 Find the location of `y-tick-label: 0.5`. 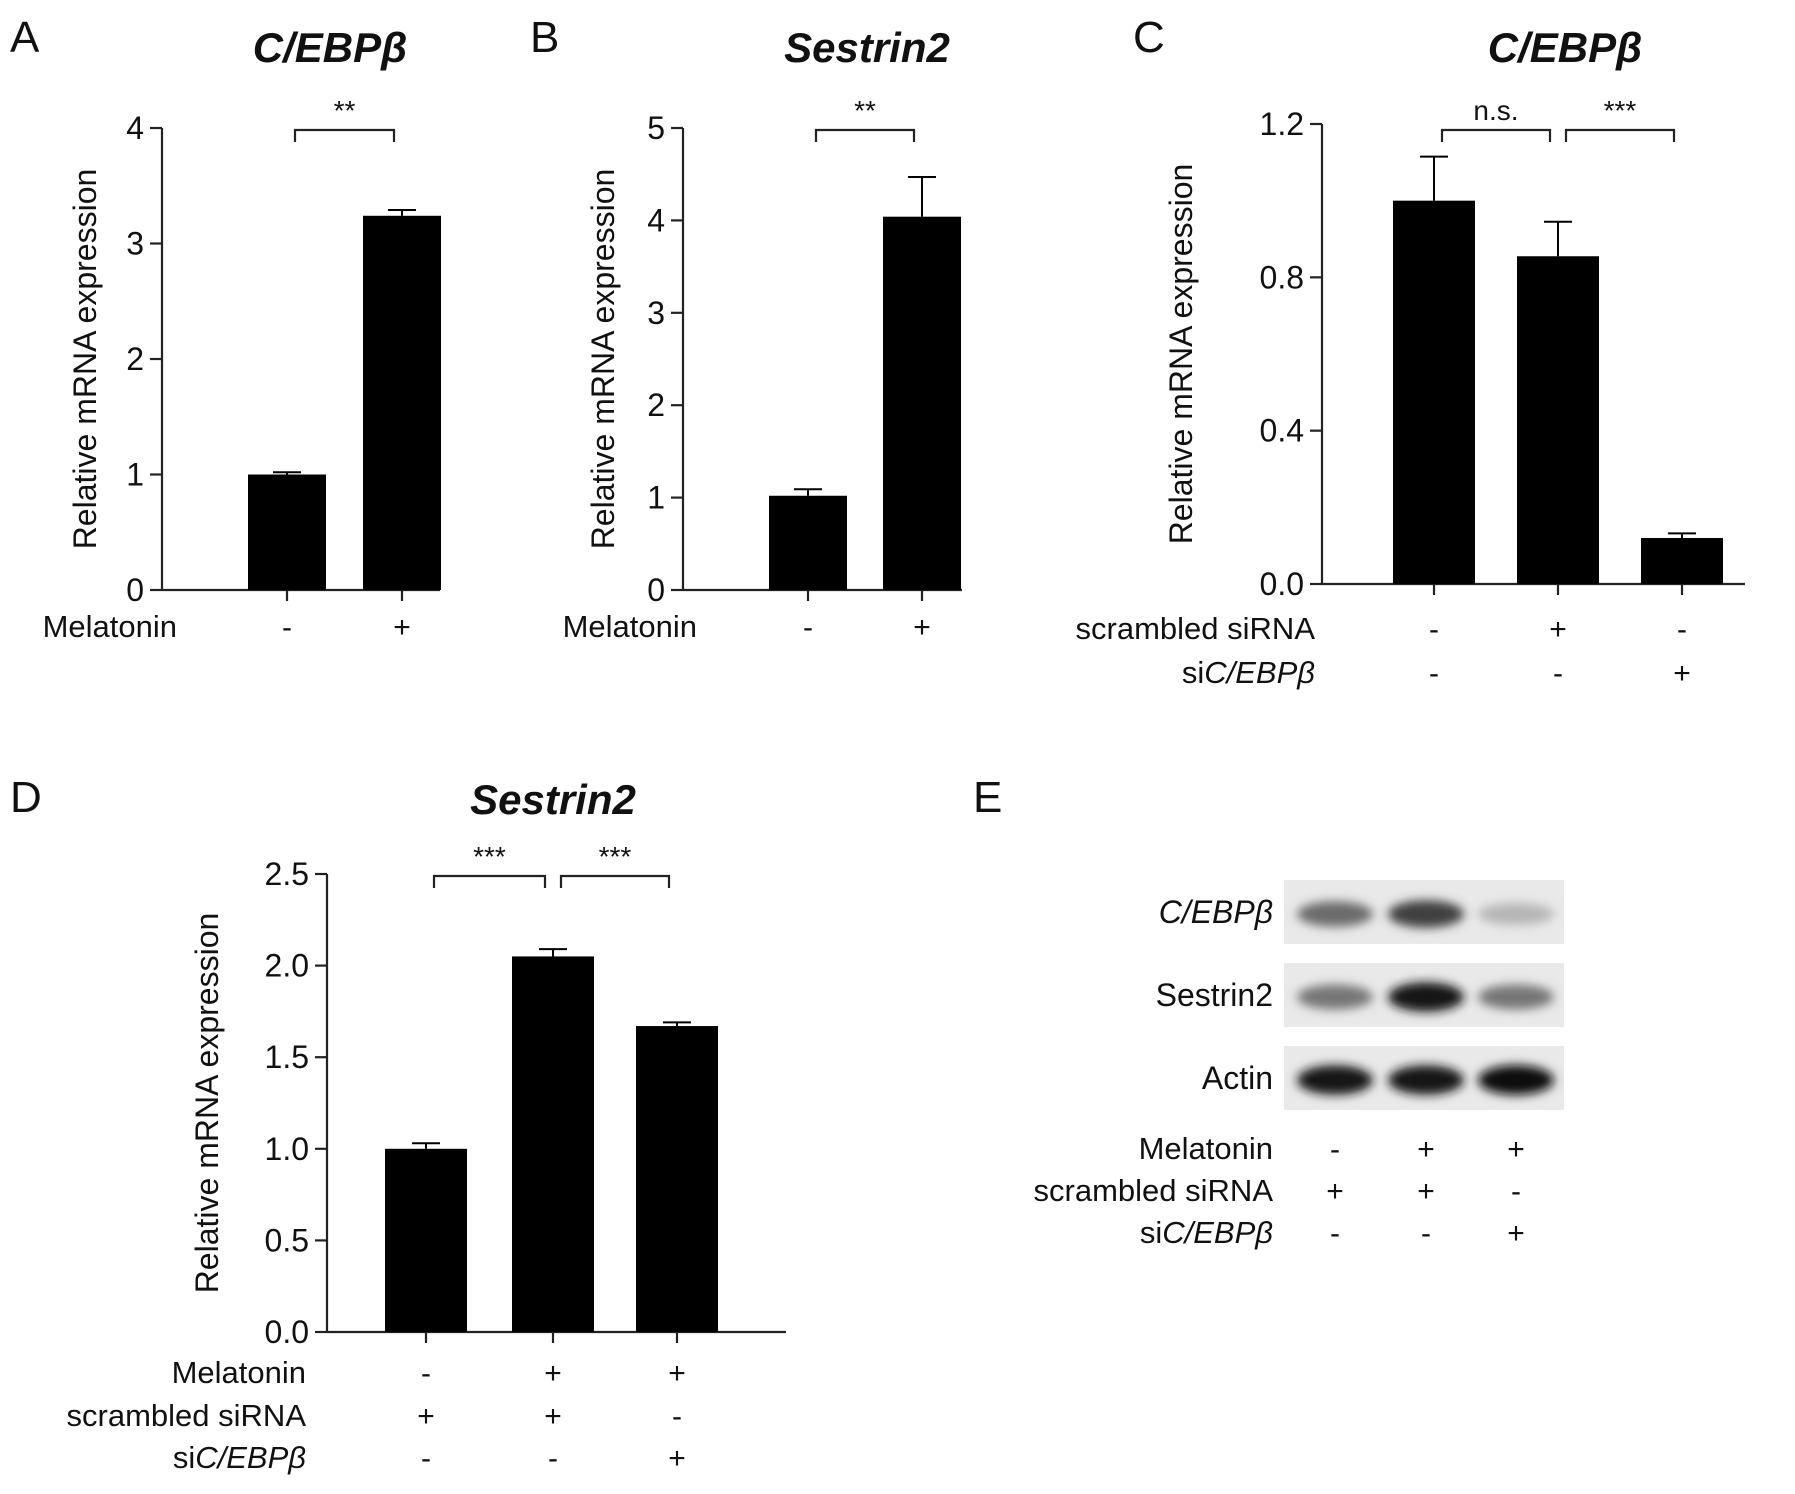

y-tick-label: 0.5 is located at coordinates (287, 1240).